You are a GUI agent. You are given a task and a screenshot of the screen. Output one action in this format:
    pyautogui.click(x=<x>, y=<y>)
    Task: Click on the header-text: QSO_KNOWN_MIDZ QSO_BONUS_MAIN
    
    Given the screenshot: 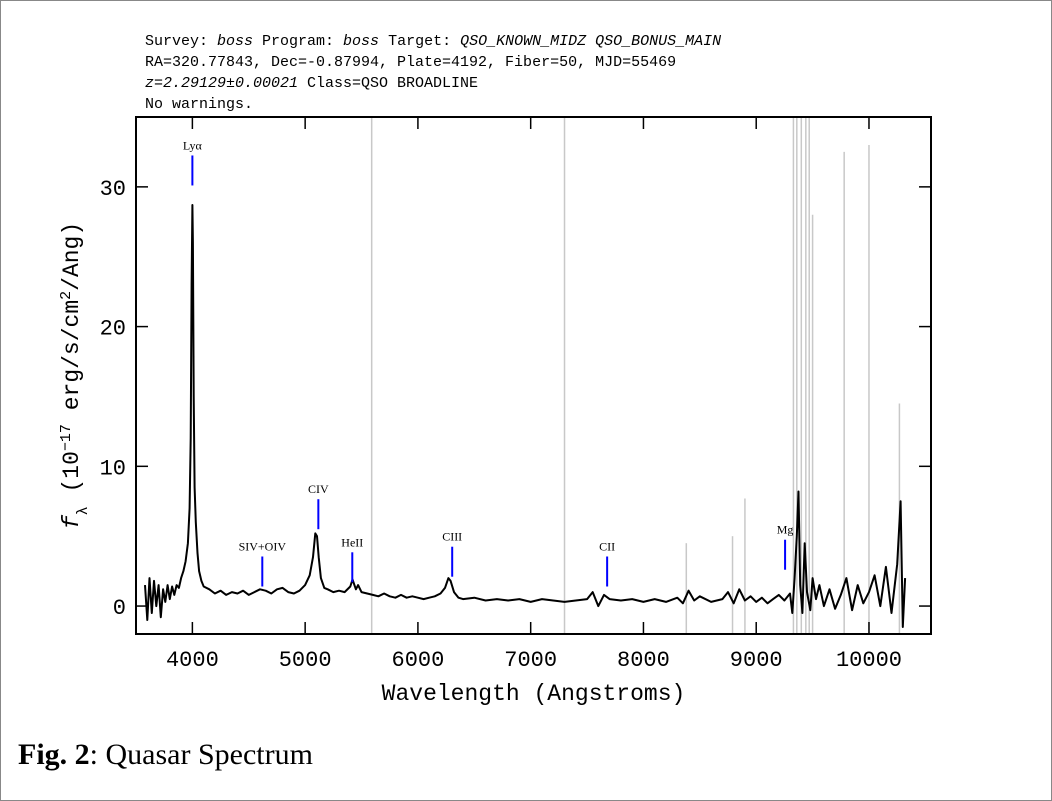 What is the action you would take?
    pyautogui.click(x=590, y=41)
    